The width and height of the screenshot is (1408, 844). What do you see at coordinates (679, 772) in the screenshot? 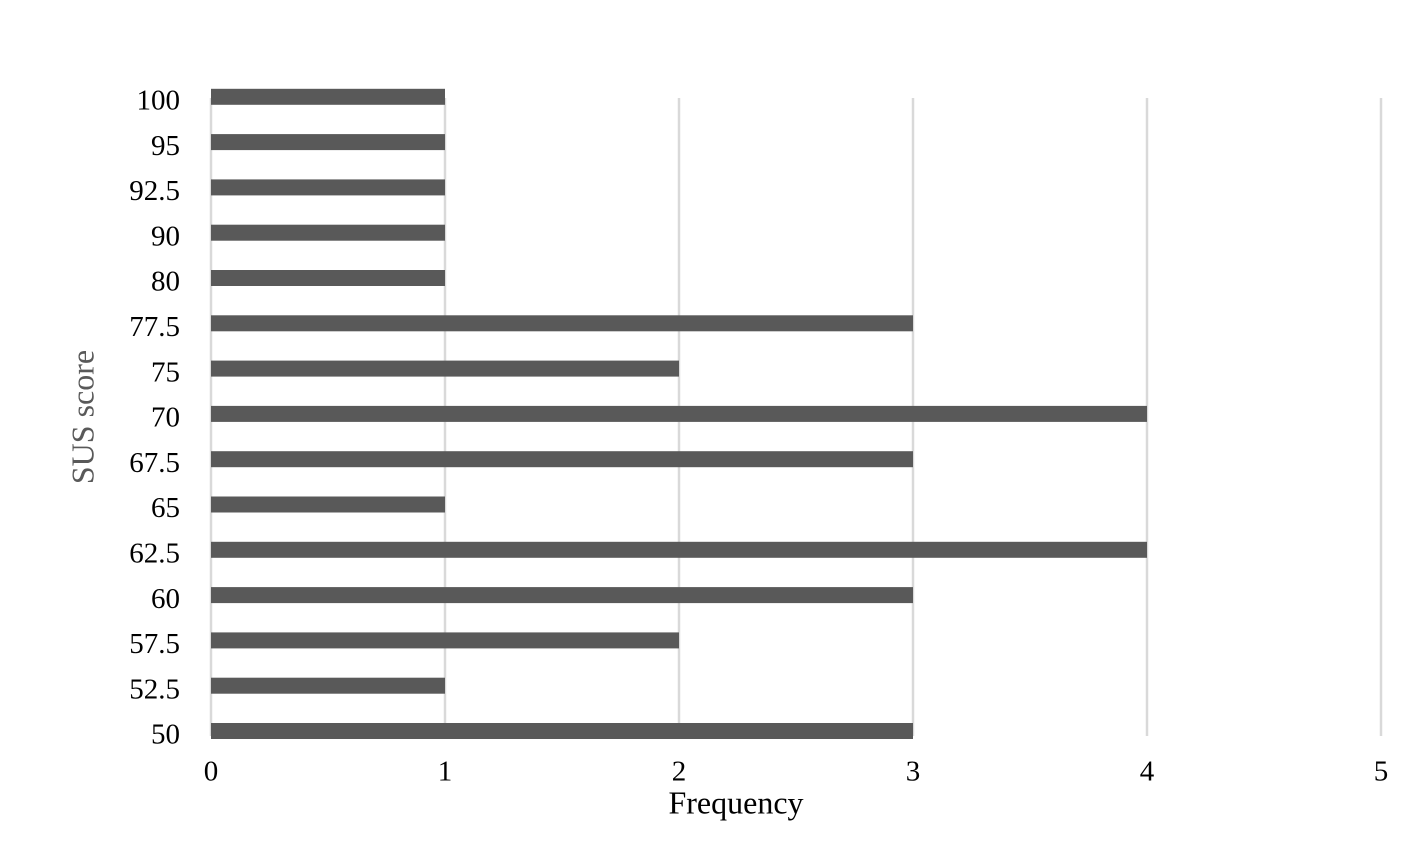
I see `x-tick-label: 2` at bounding box center [679, 772].